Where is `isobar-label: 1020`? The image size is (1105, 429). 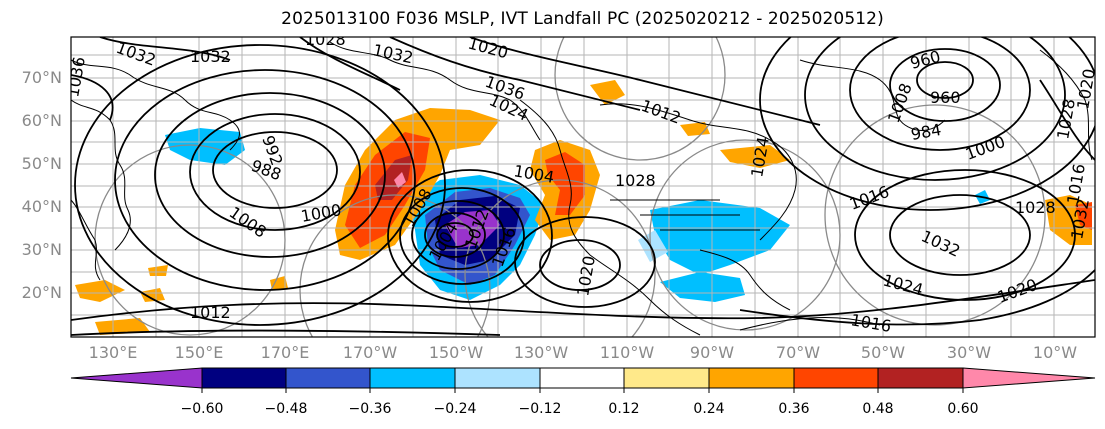 isobar-label: 1020 is located at coordinates (1086, 88).